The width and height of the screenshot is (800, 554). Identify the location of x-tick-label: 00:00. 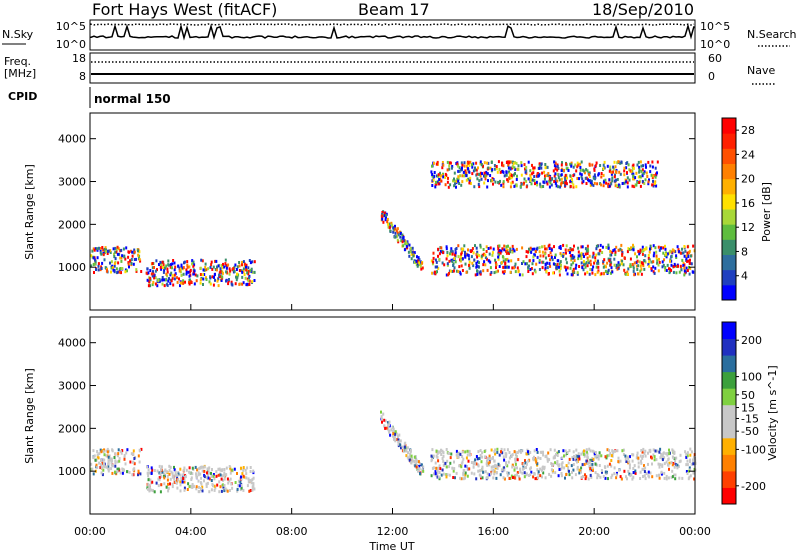
(695, 531).